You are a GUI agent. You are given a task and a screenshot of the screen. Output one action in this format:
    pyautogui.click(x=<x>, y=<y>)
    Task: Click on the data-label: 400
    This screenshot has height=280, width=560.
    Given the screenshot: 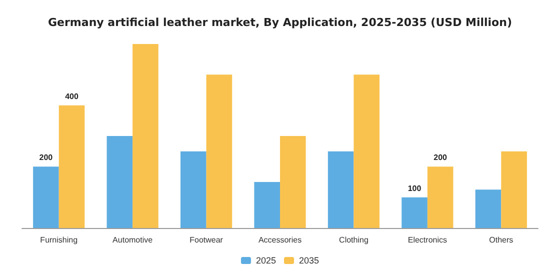 What is the action you would take?
    pyautogui.click(x=72, y=96)
    